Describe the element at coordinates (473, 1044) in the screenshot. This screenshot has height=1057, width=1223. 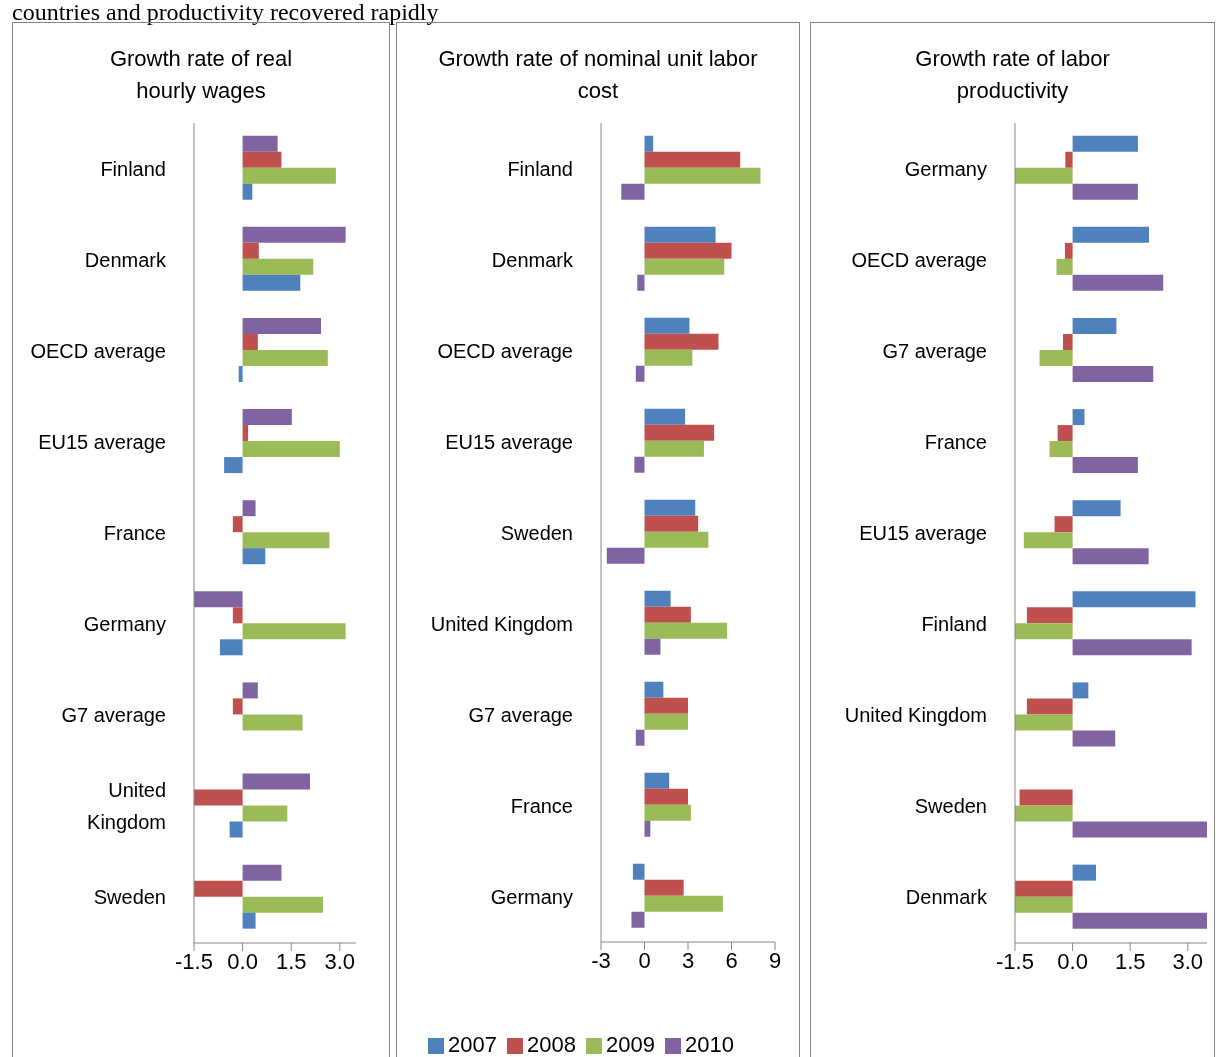
I see `legend-label: 2007` at that location.